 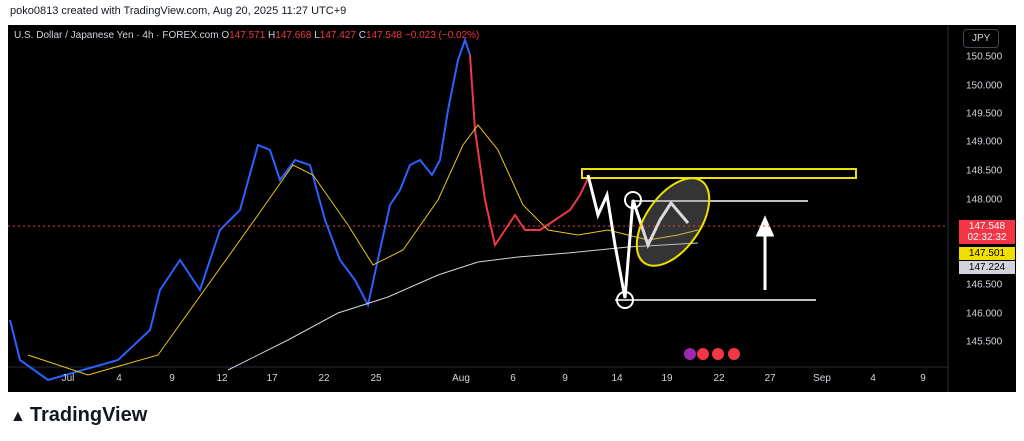 What do you see at coordinates (442, 35) in the screenshot?
I see `change: −0.023 (−0.02%)` at bounding box center [442, 35].